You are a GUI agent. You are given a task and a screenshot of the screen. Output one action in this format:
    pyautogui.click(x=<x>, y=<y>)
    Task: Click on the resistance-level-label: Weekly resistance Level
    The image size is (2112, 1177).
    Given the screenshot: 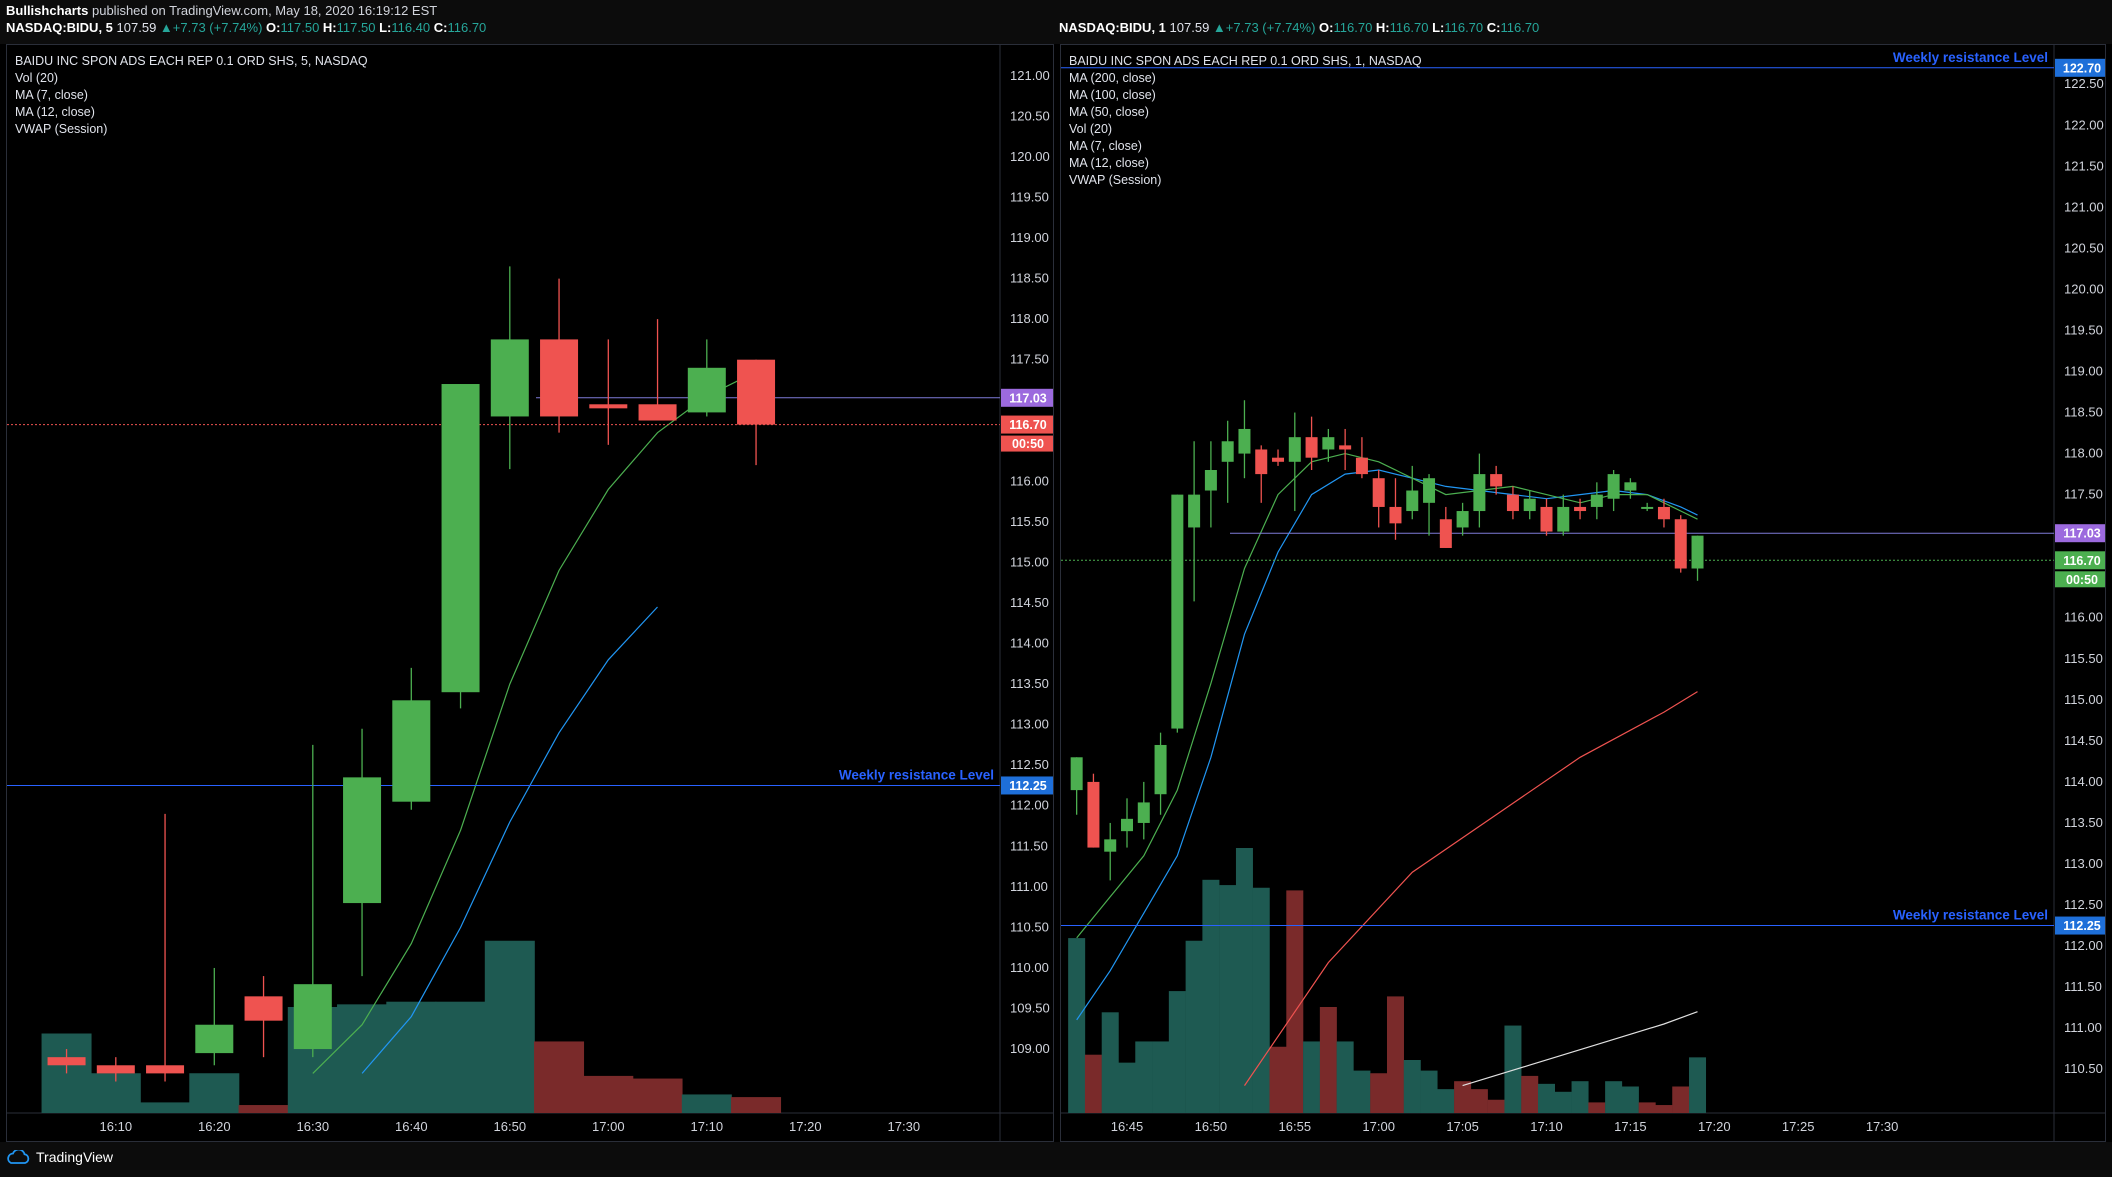 What is the action you would take?
    pyautogui.click(x=916, y=774)
    